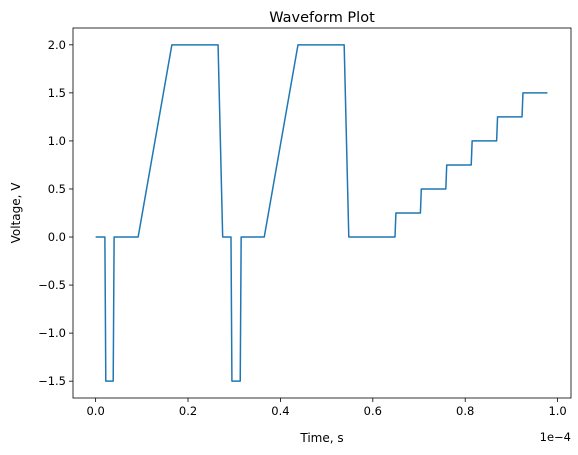 The height and width of the screenshot is (455, 578). I want to click on y-axis-ticks: −1.5 −1.0 −0.5 0.0 0.5 1.0 1.5 2.0, so click(55, 213).